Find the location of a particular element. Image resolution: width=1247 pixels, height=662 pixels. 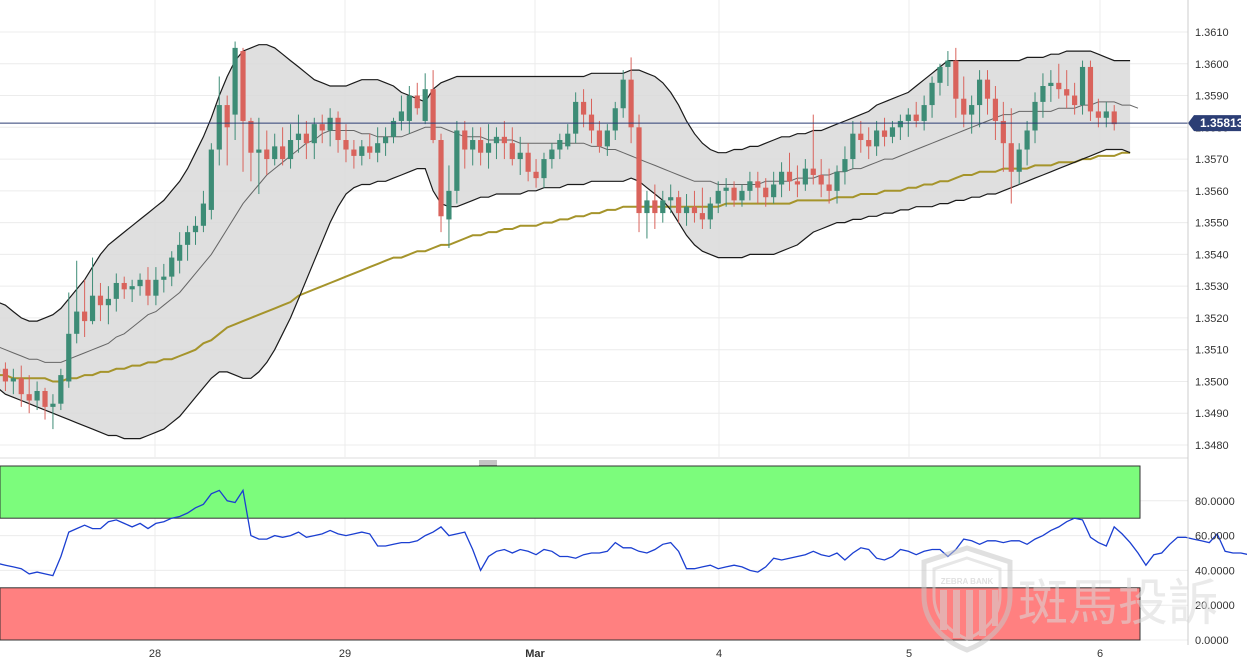

last-price-tag-shape is located at coordinates (1214, 123).